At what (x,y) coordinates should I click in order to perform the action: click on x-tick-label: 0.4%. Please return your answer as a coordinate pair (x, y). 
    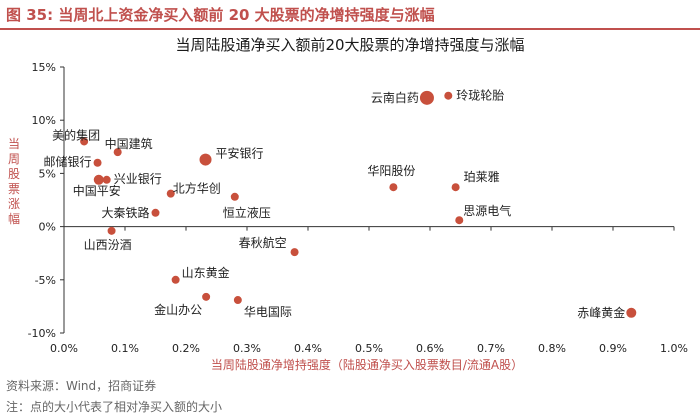
    Looking at the image, I should click on (308, 348).